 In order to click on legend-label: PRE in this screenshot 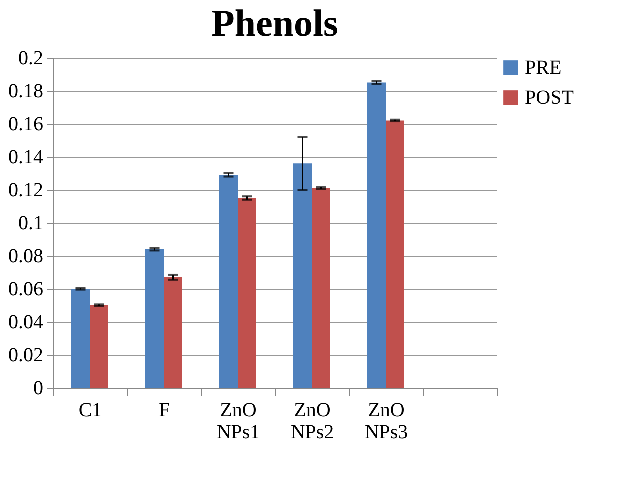, I will do `click(543, 68)`.